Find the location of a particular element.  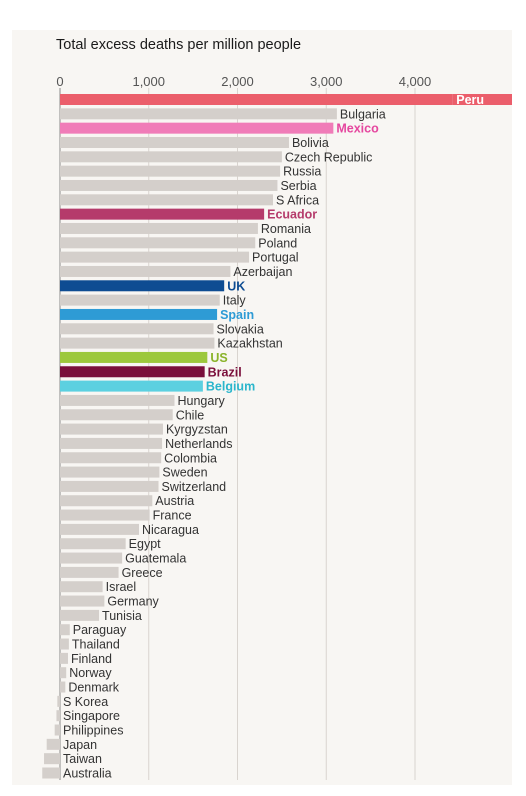

bar-peru is located at coordinates (256, 99).